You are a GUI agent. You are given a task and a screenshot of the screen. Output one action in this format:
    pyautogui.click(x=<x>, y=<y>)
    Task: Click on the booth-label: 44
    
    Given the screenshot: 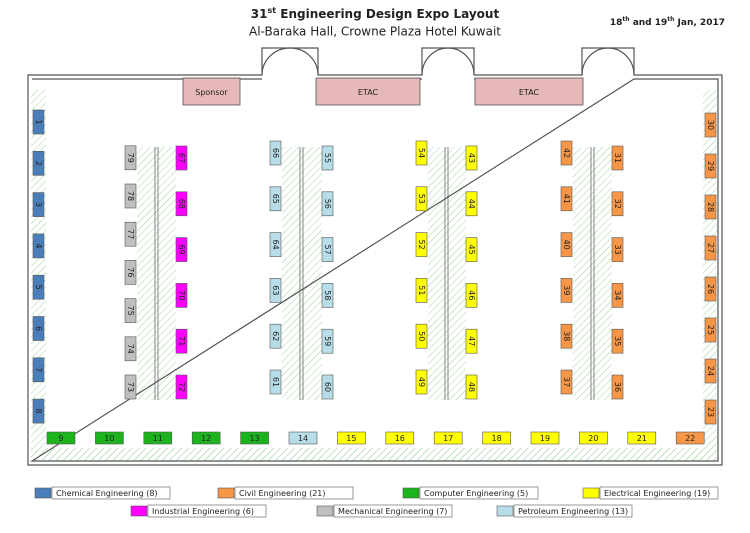 What is the action you would take?
    pyautogui.click(x=471, y=204)
    